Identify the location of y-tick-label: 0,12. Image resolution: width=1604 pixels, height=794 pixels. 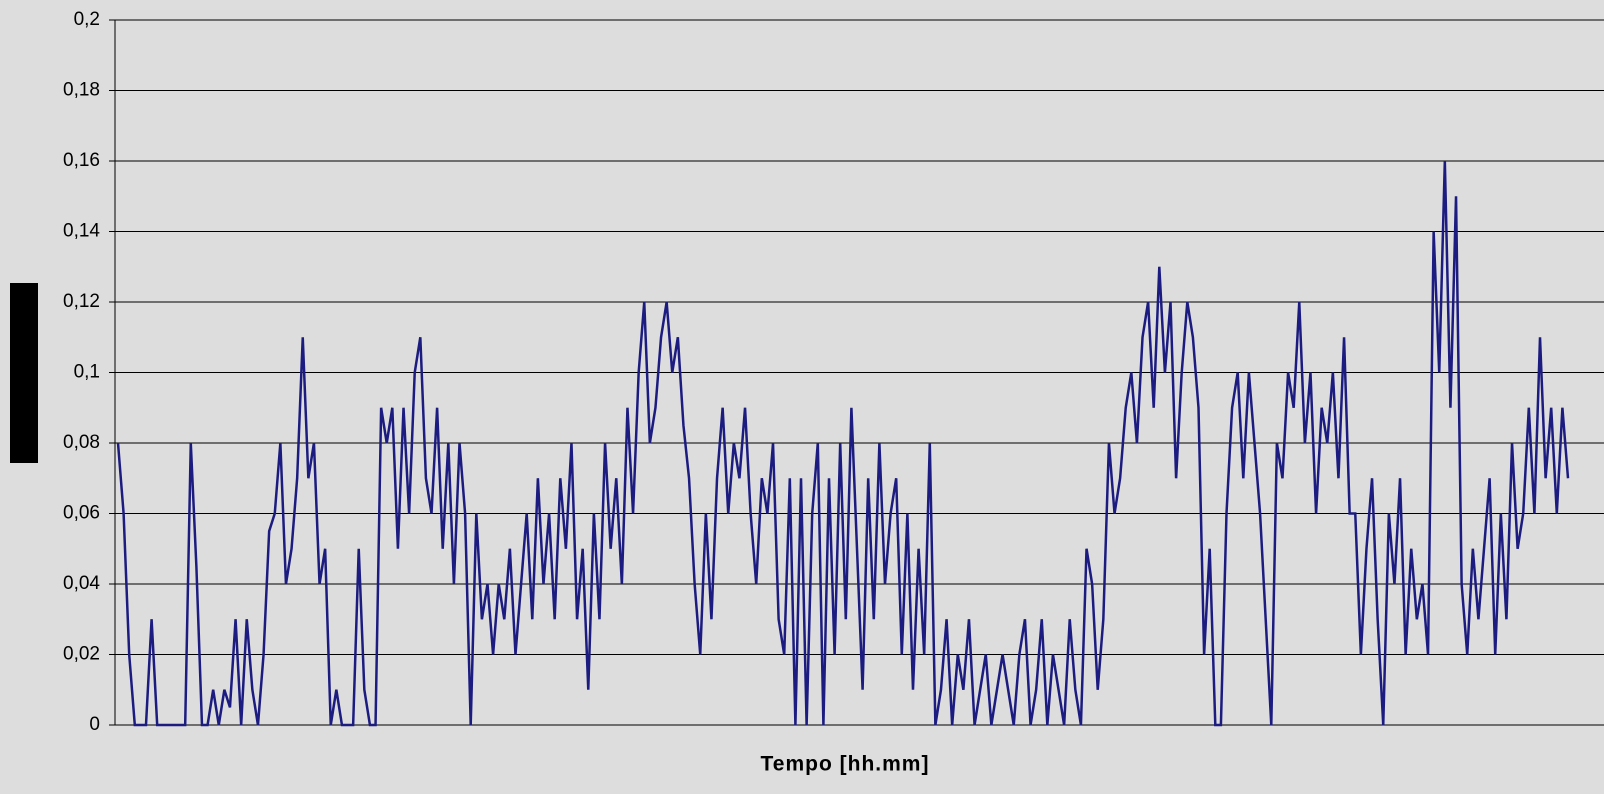
(81, 301).